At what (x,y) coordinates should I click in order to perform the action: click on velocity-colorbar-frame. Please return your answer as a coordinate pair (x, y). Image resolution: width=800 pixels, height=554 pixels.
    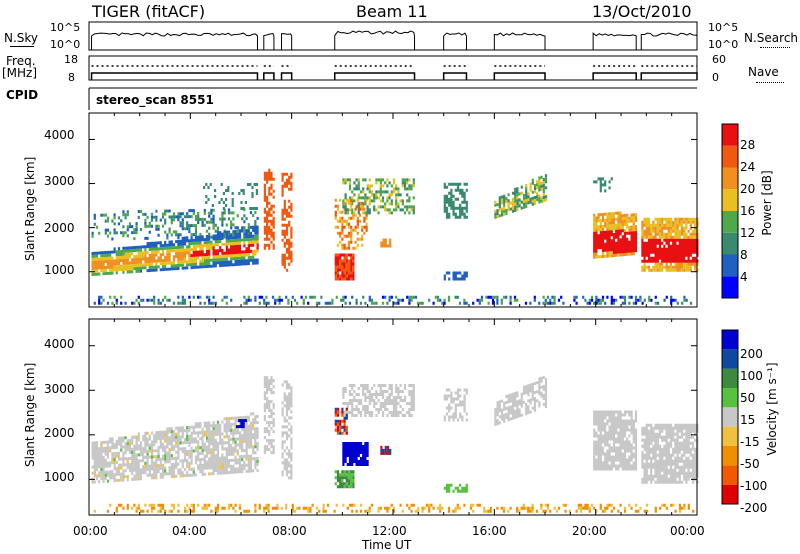
    Looking at the image, I should click on (730, 417).